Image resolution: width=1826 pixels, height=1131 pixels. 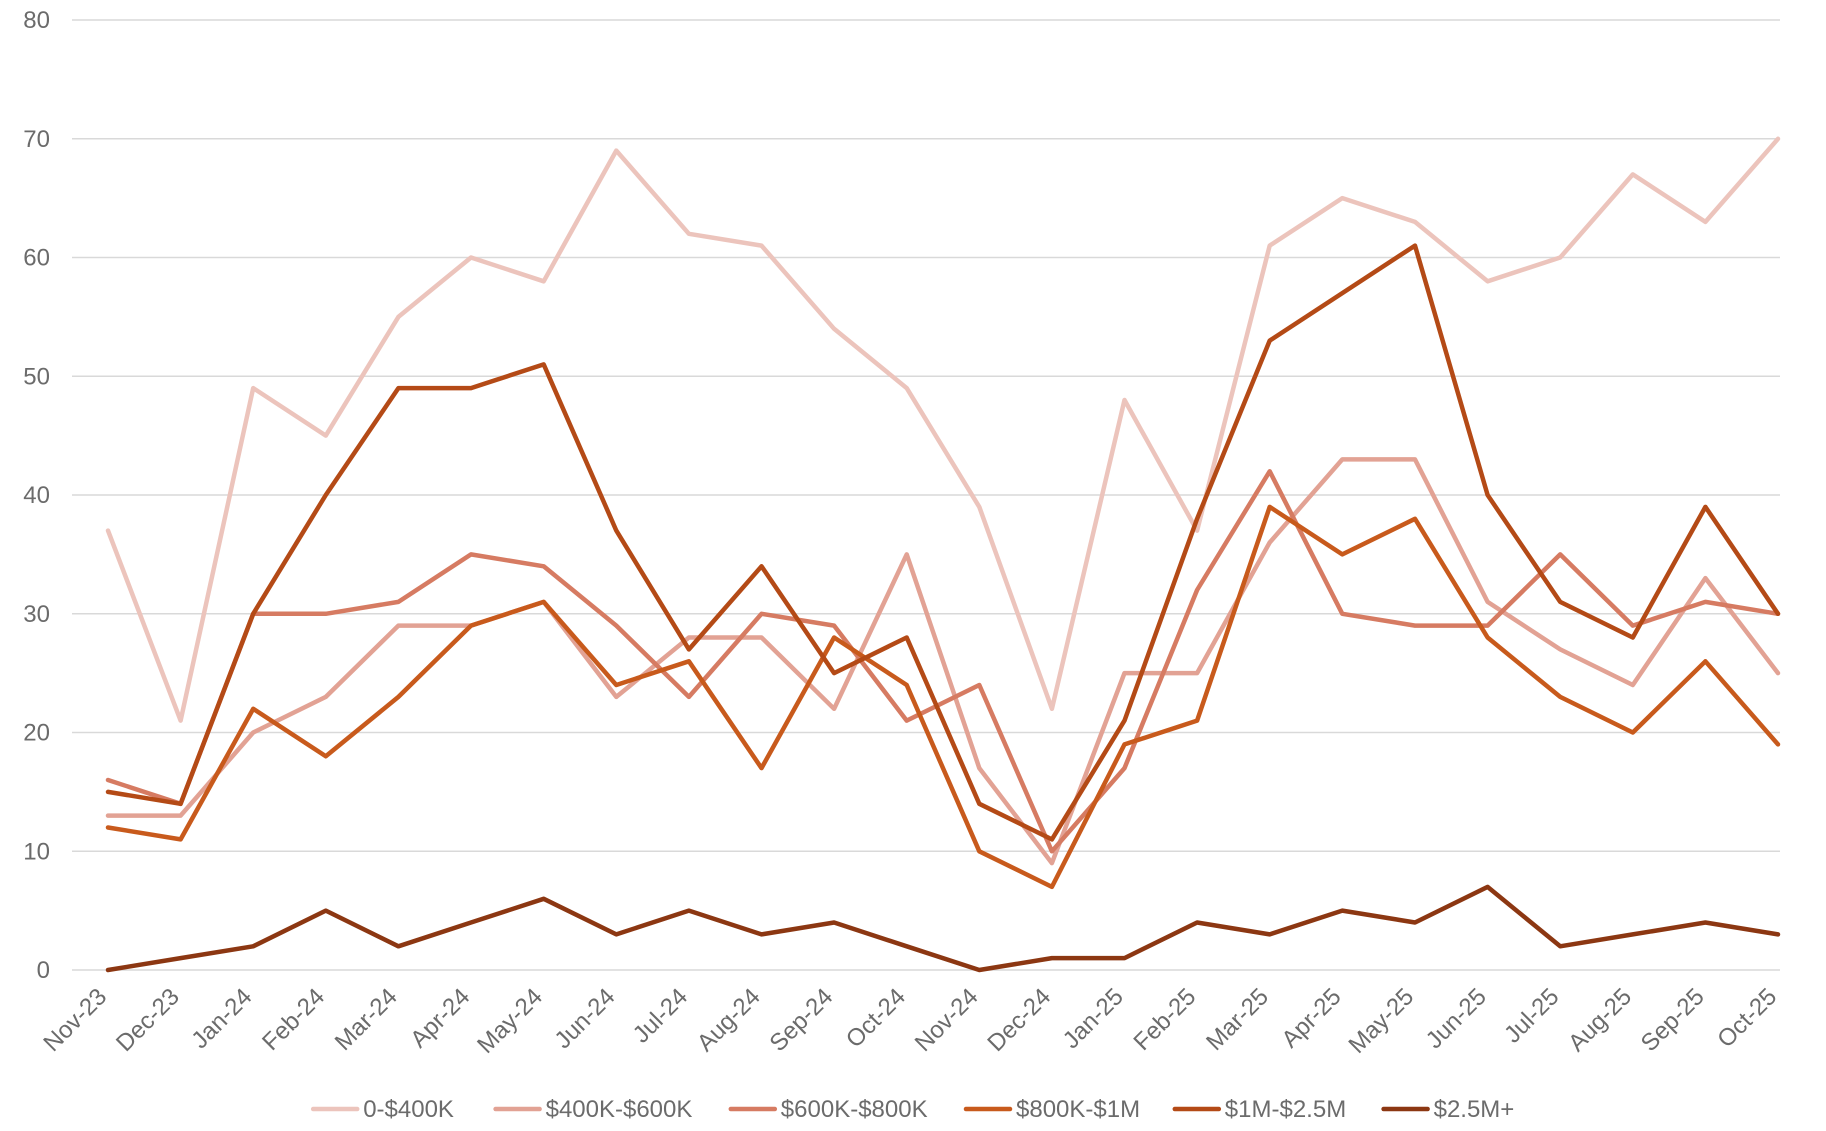 What do you see at coordinates (1237, 1019) in the screenshot?
I see `x-tick-label: Mar-25` at bounding box center [1237, 1019].